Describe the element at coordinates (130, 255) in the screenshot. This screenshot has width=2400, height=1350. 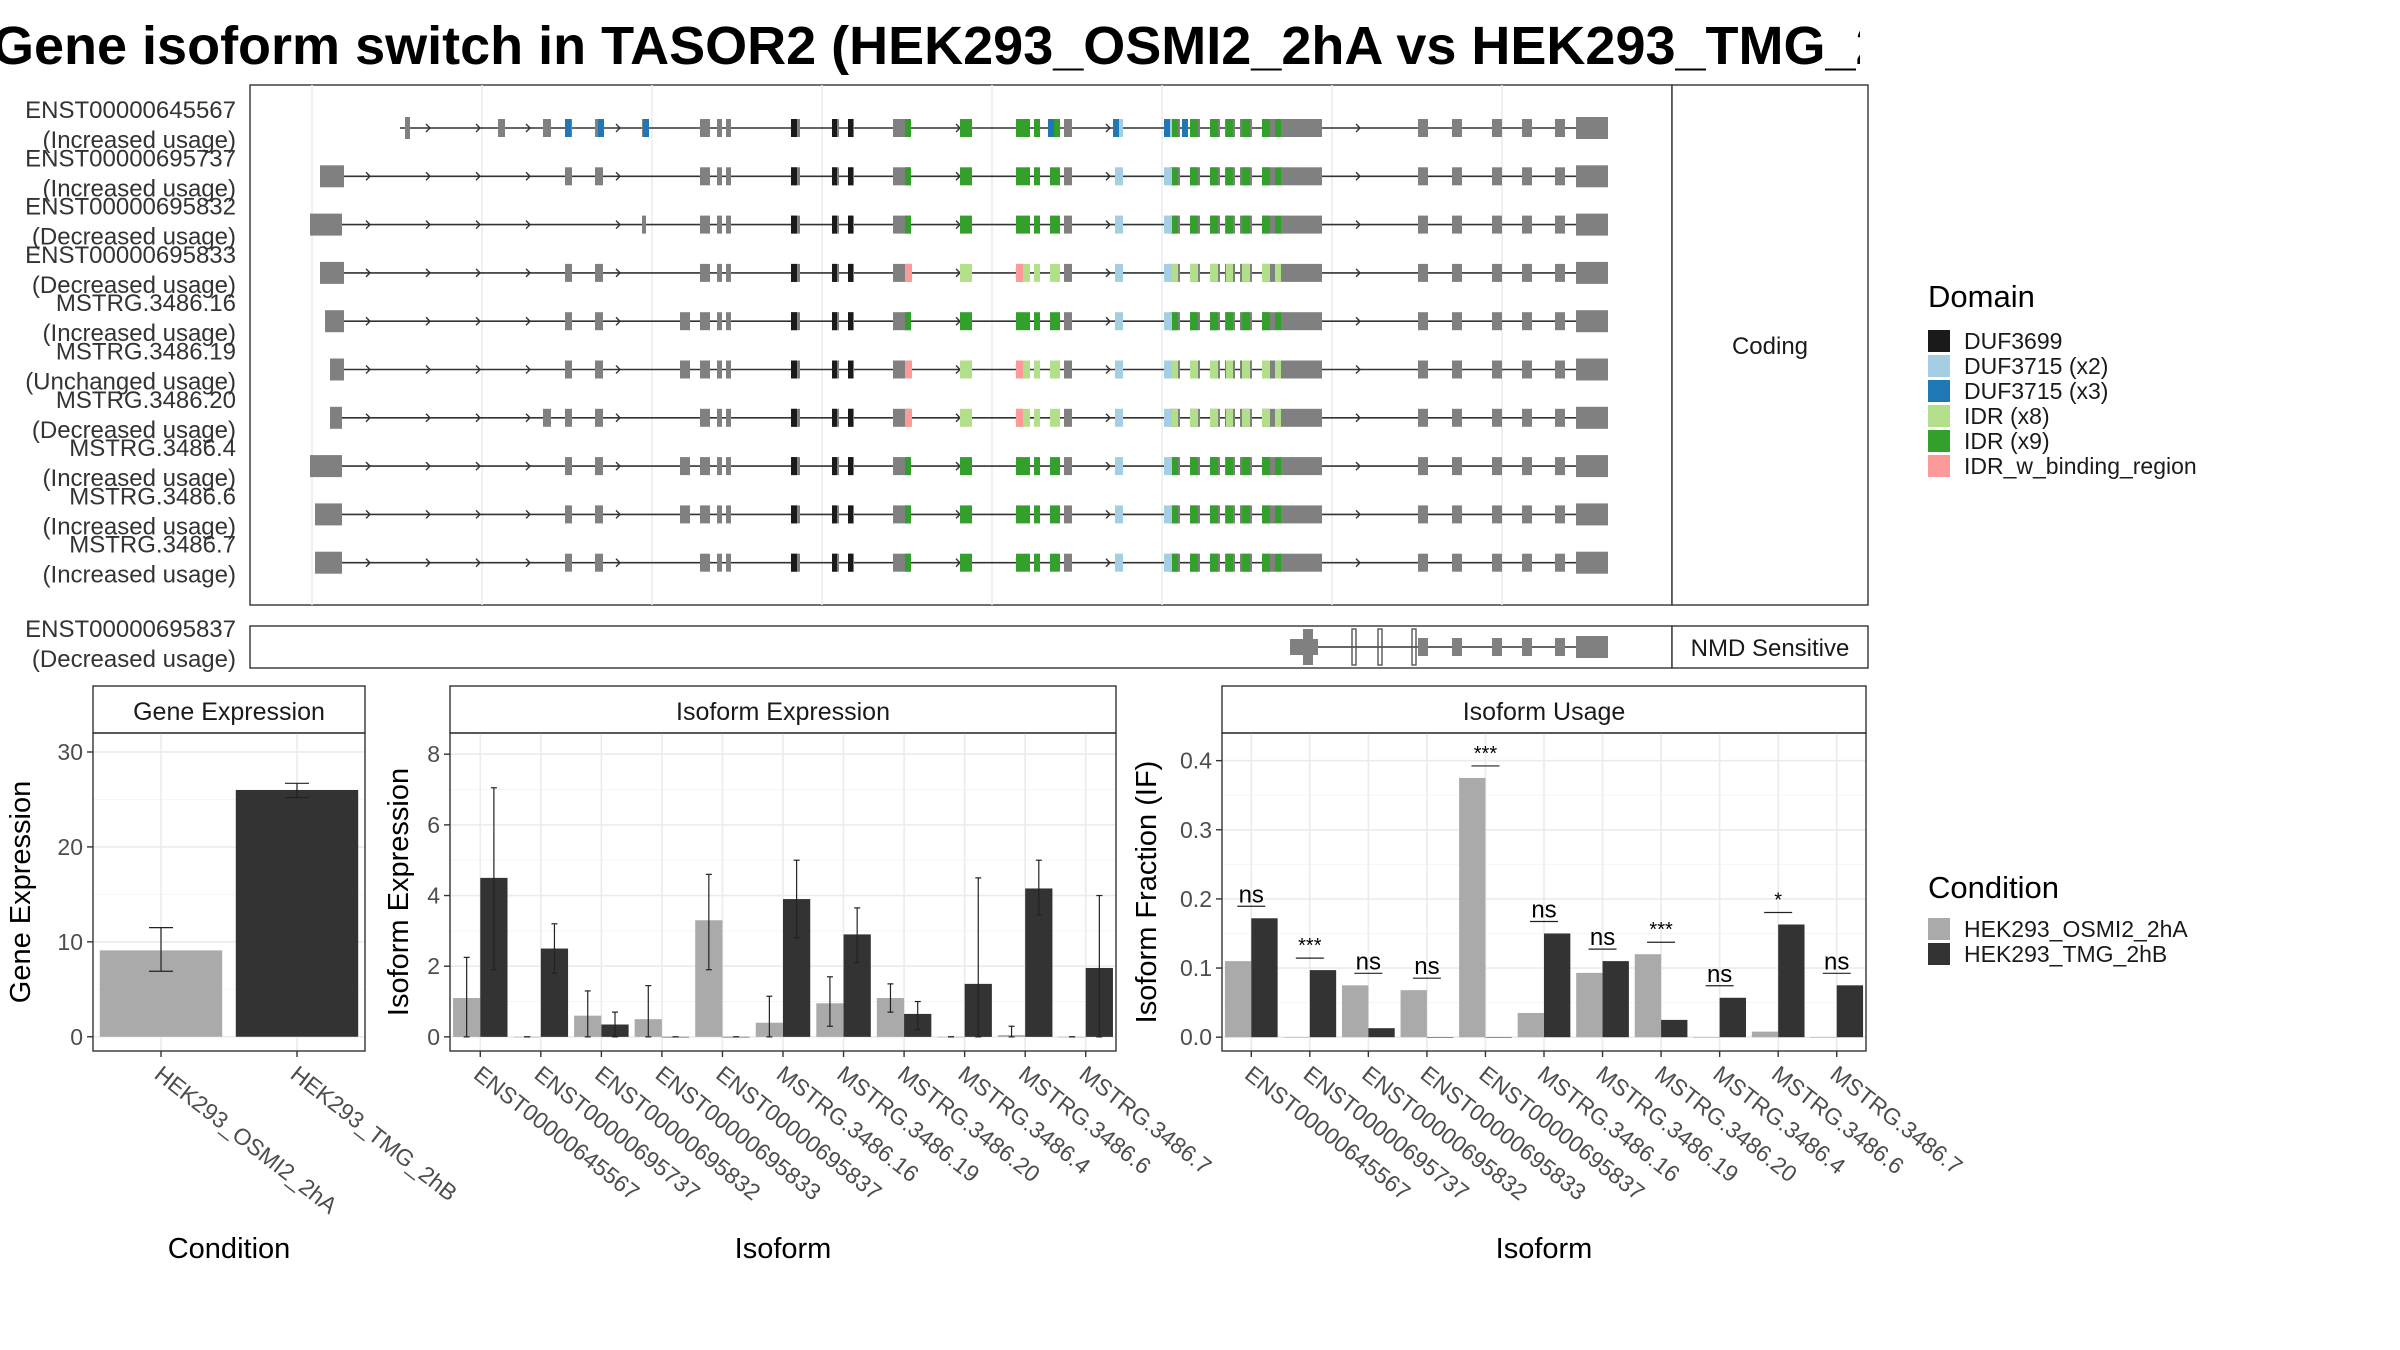
I see `transcript-id-label: ENST00000695833` at that location.